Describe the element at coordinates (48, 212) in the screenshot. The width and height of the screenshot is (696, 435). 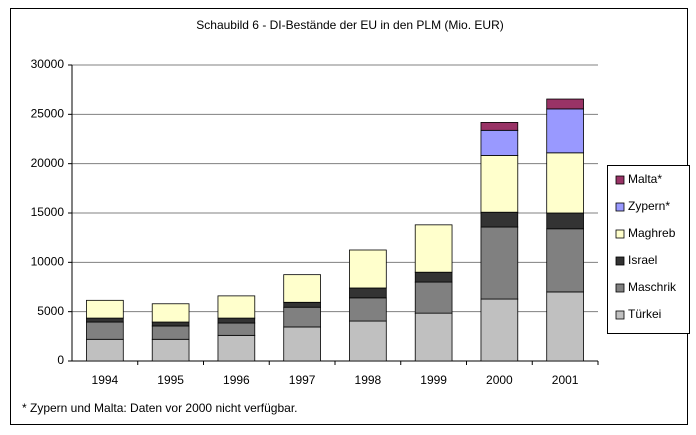
I see `y-tick-label: 15000` at that location.